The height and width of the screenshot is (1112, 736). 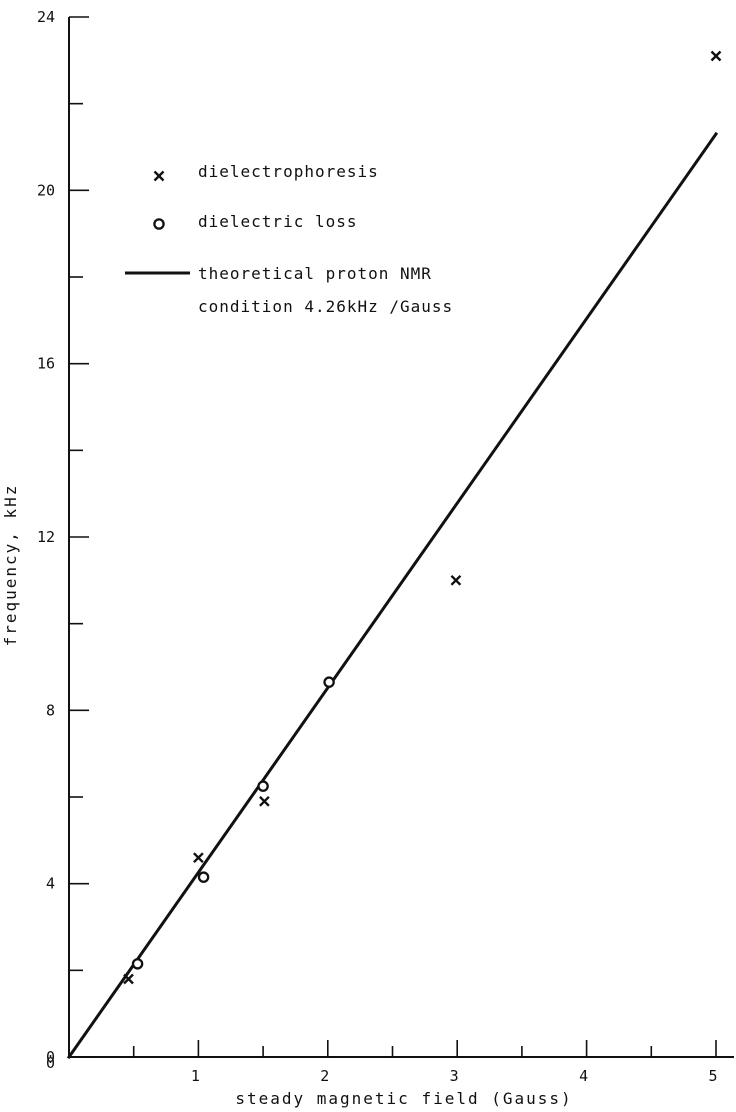 What do you see at coordinates (712, 1076) in the screenshot?
I see `x-tick-label-5: 5` at bounding box center [712, 1076].